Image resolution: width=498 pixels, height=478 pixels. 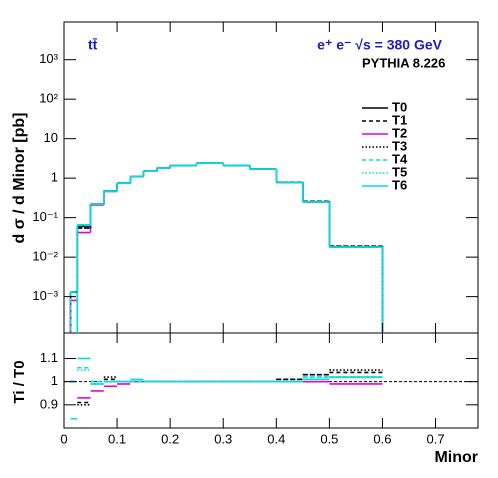 What do you see at coordinates (400, 158) in the screenshot?
I see `legend-label: T4` at bounding box center [400, 158].